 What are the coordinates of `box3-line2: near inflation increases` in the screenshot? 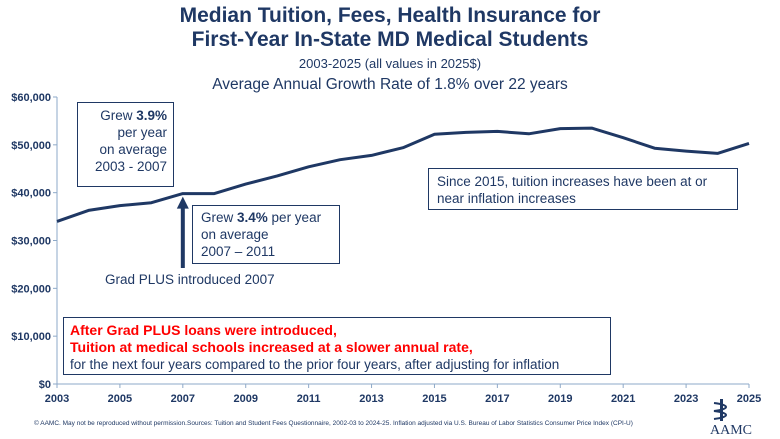 It's located at (506, 198).